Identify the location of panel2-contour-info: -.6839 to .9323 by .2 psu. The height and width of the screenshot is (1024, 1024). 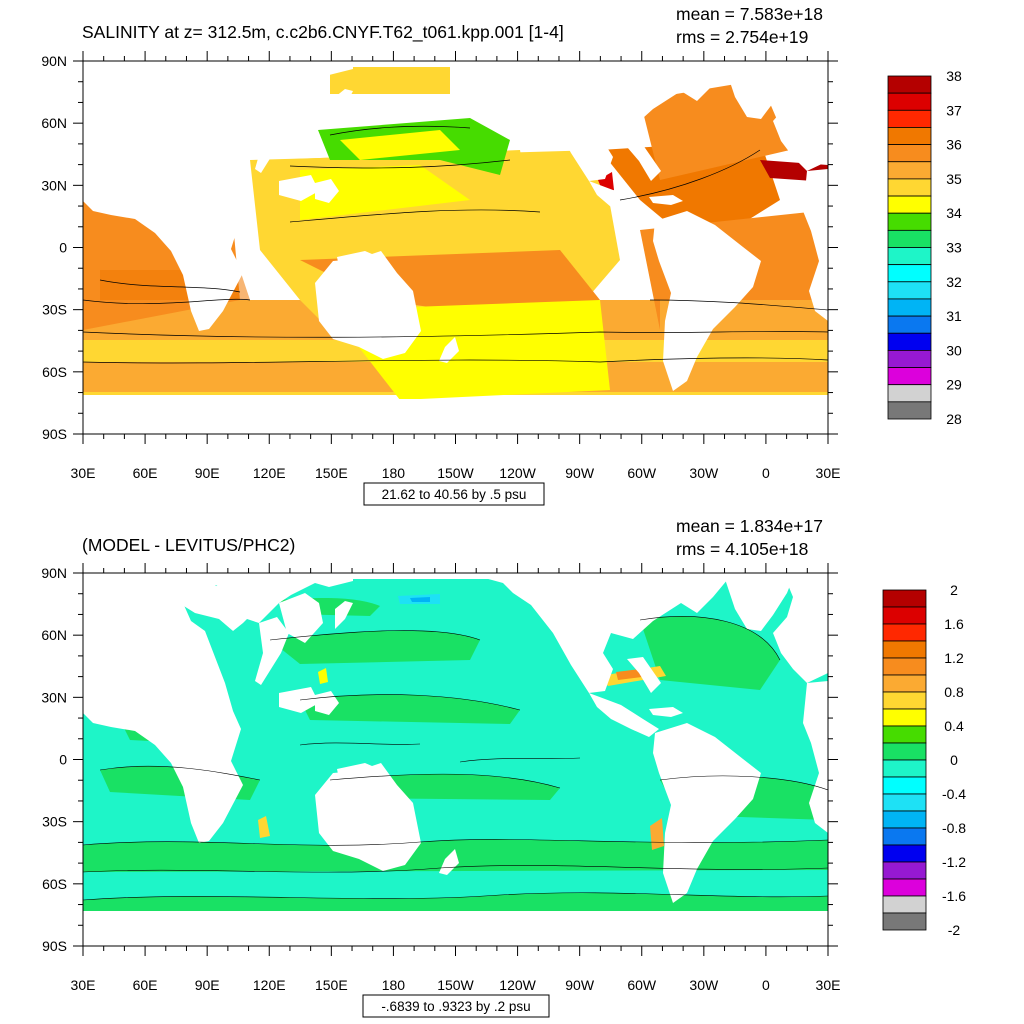
(455, 1006).